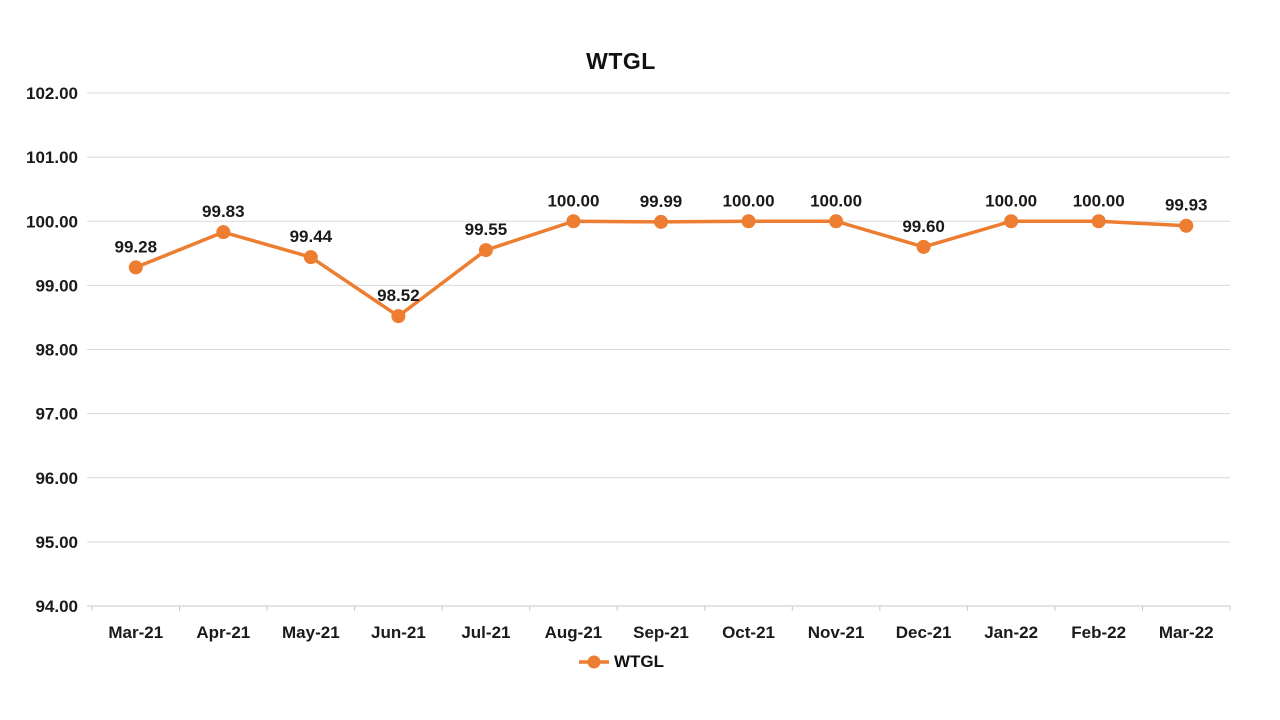  I want to click on data-point-label: 99.60, so click(923, 226).